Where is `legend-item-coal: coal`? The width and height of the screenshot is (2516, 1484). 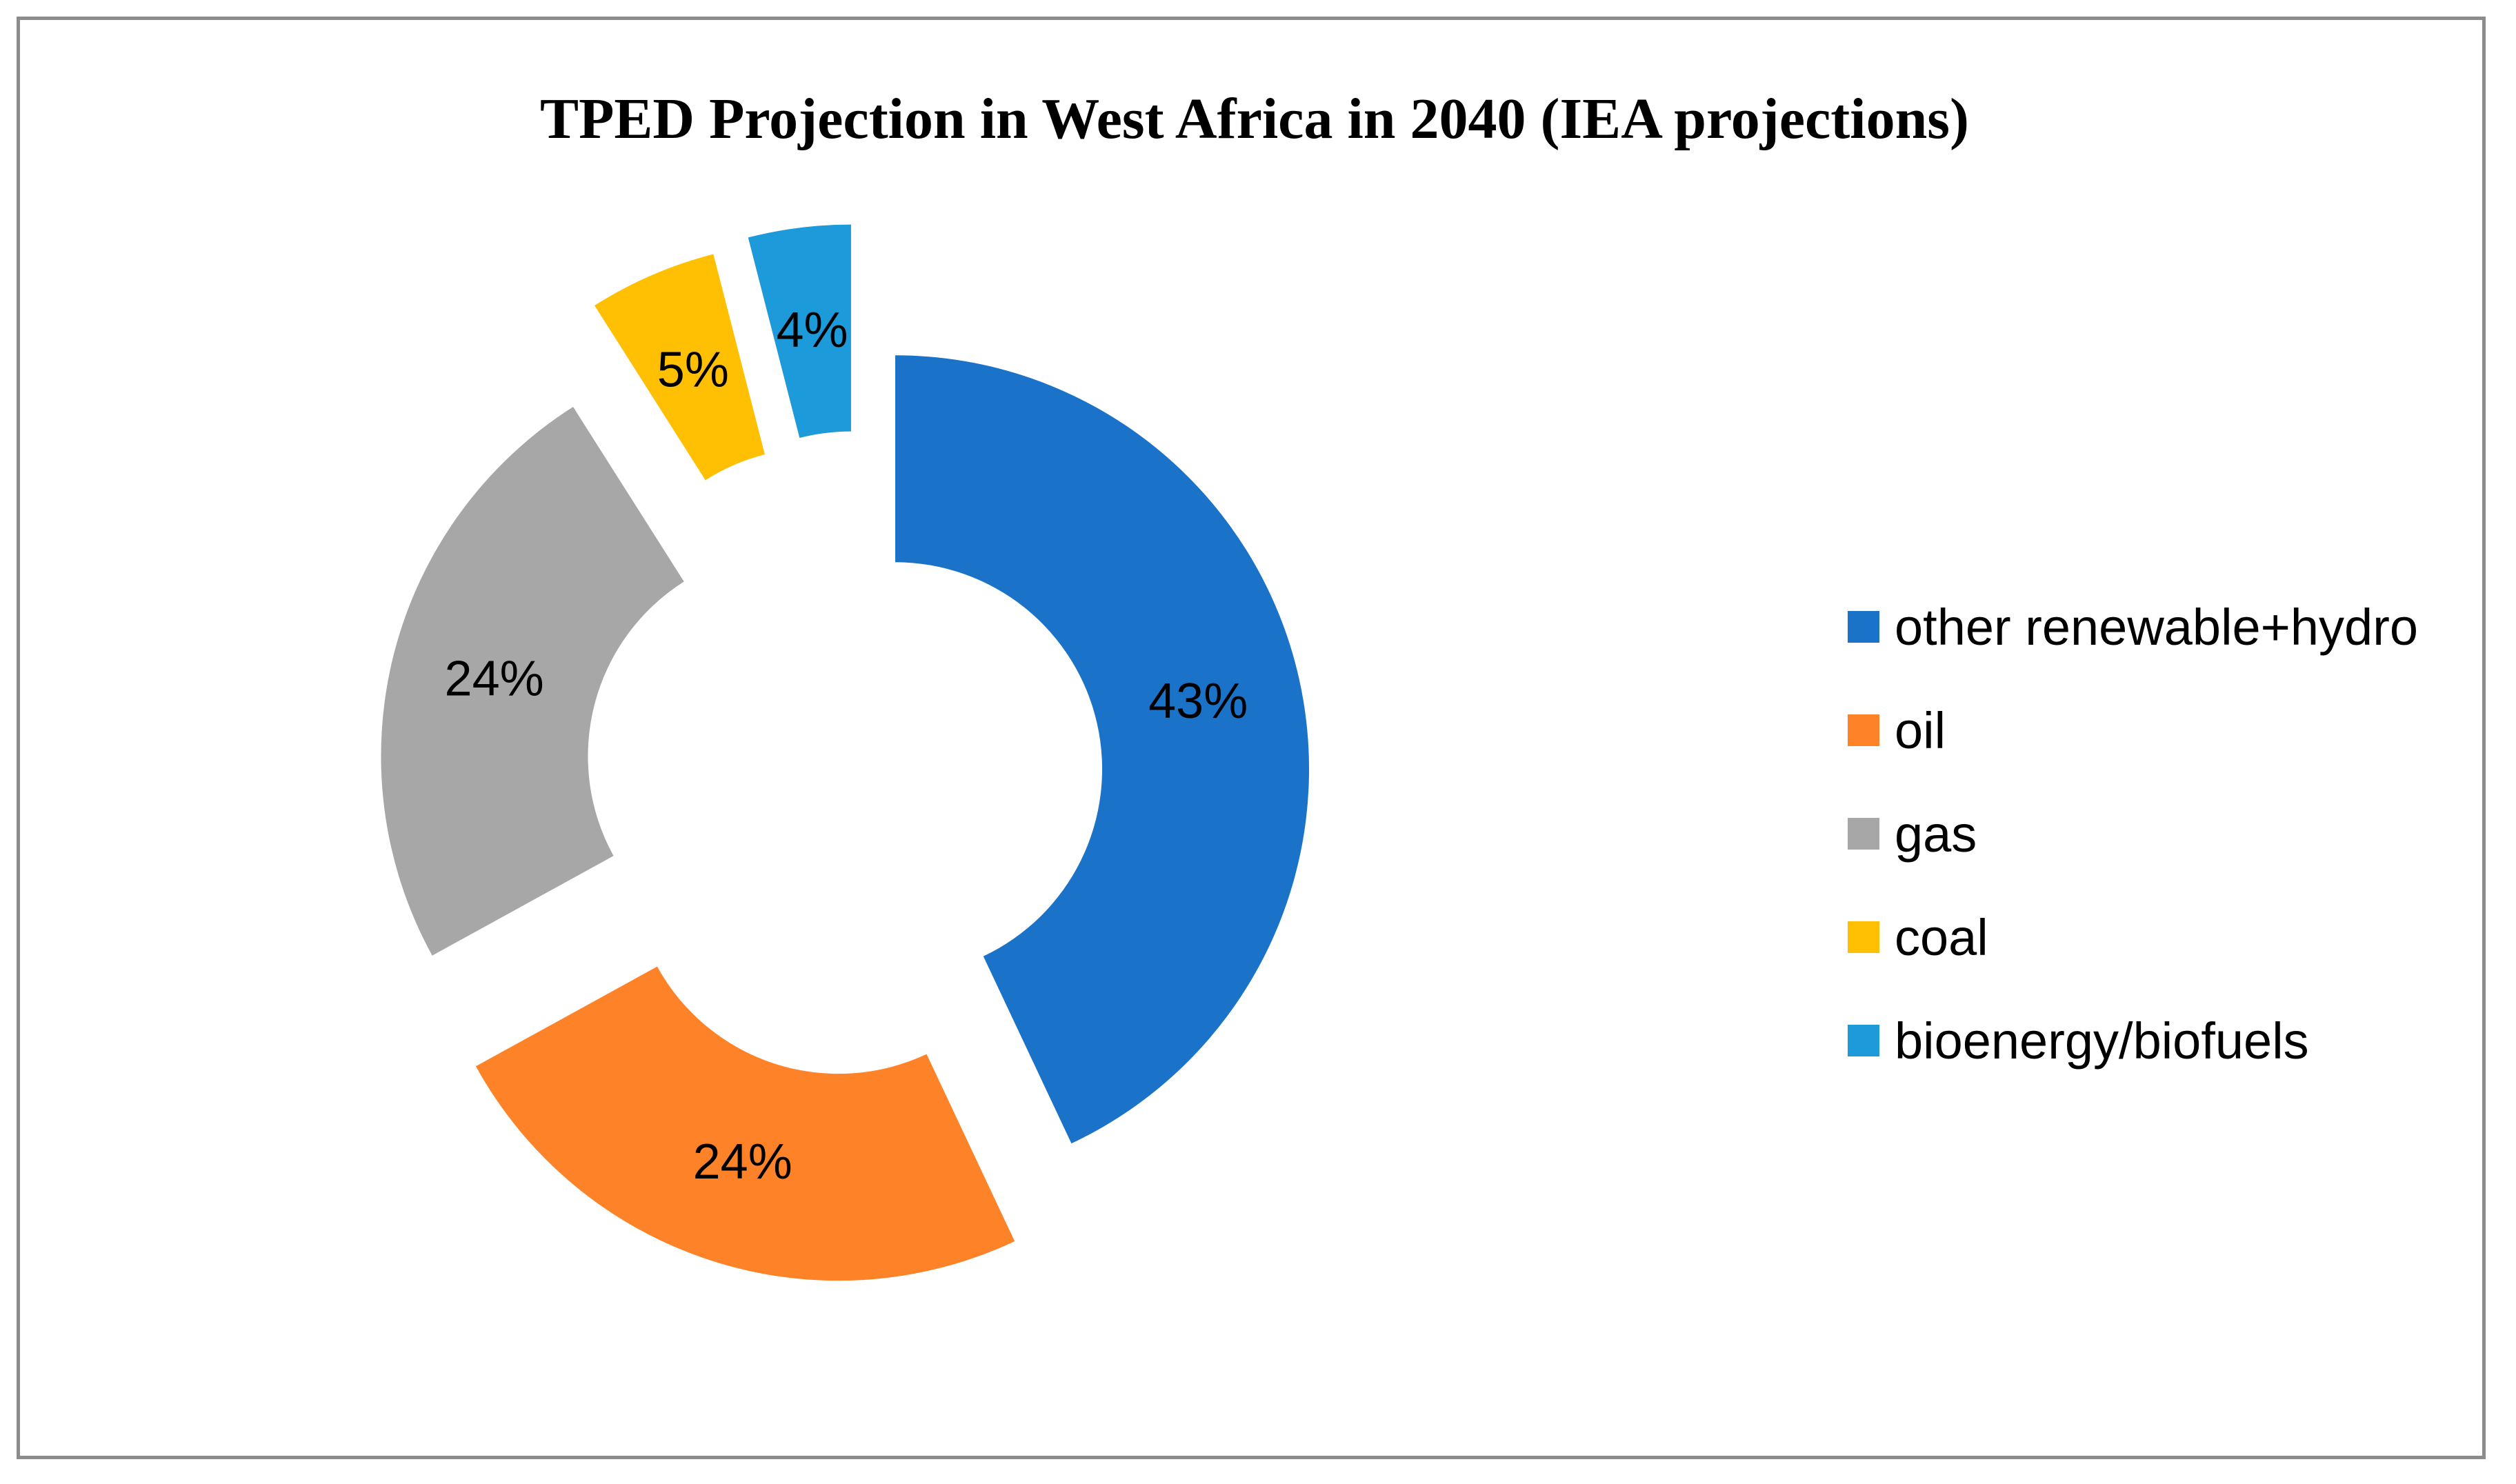 legend-item-coal: coal is located at coordinates (2133, 937).